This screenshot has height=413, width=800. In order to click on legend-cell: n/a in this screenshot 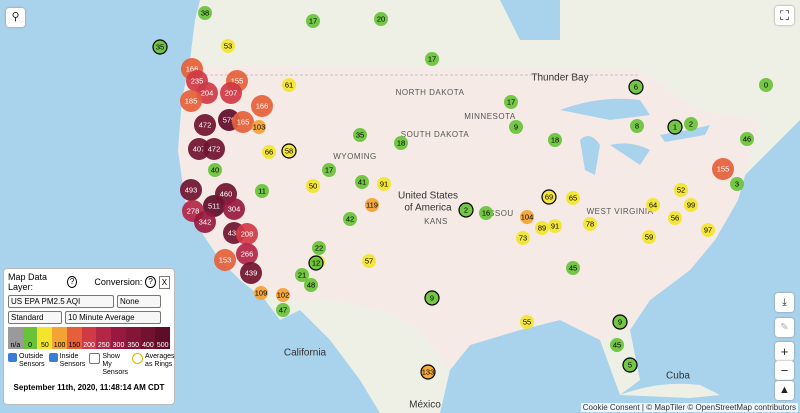, I will do `click(15, 338)`.